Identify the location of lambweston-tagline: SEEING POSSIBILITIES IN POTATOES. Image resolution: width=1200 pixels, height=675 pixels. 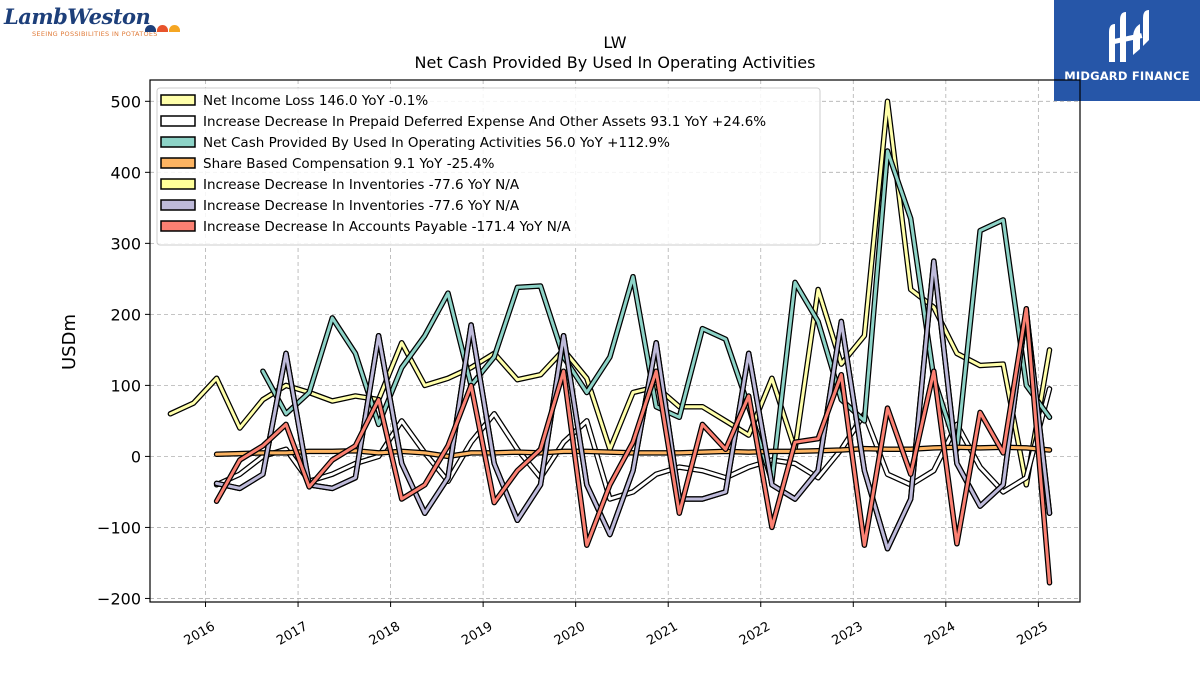
(95, 34).